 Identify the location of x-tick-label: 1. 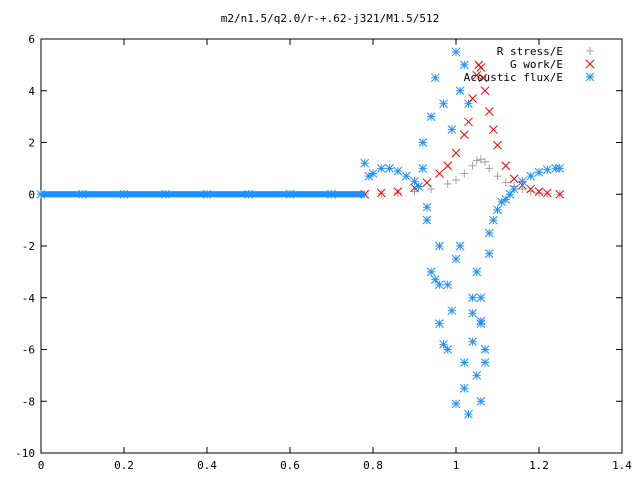
(456, 465).